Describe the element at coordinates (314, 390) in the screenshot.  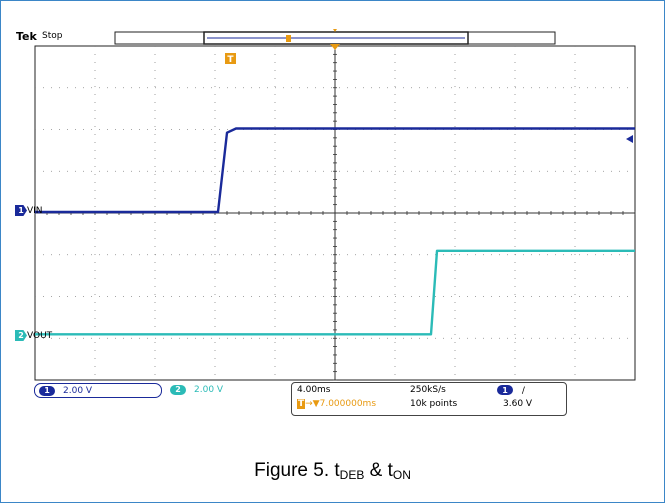
I see `horizontal-scale: 4.00ms` at that location.